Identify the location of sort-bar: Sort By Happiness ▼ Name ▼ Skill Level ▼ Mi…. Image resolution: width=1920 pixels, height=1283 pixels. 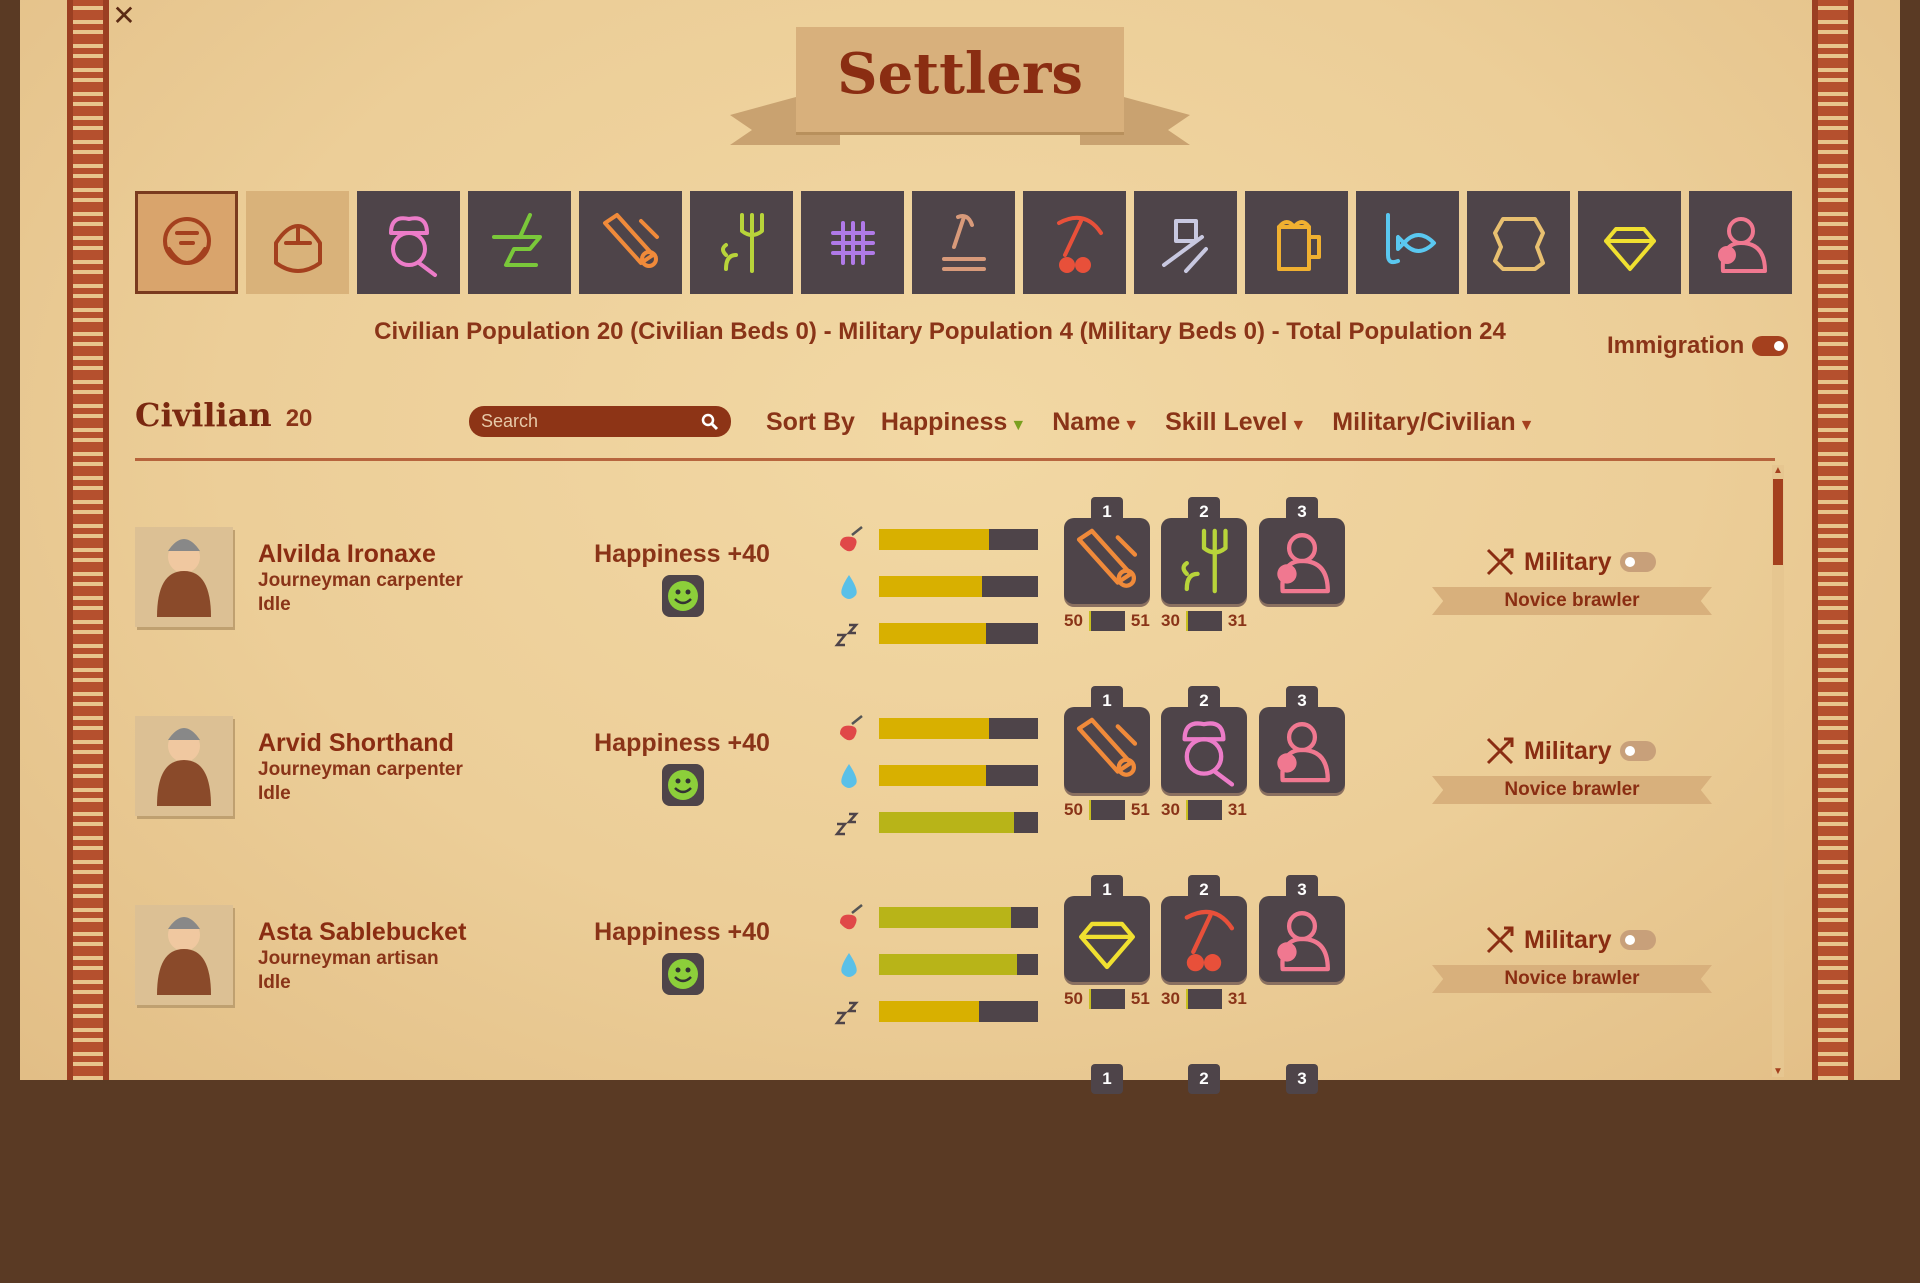
(1150, 422).